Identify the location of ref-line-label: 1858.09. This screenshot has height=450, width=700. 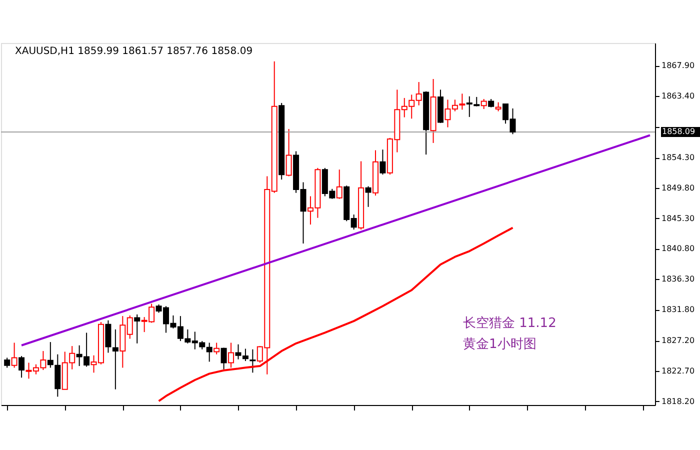
(679, 131).